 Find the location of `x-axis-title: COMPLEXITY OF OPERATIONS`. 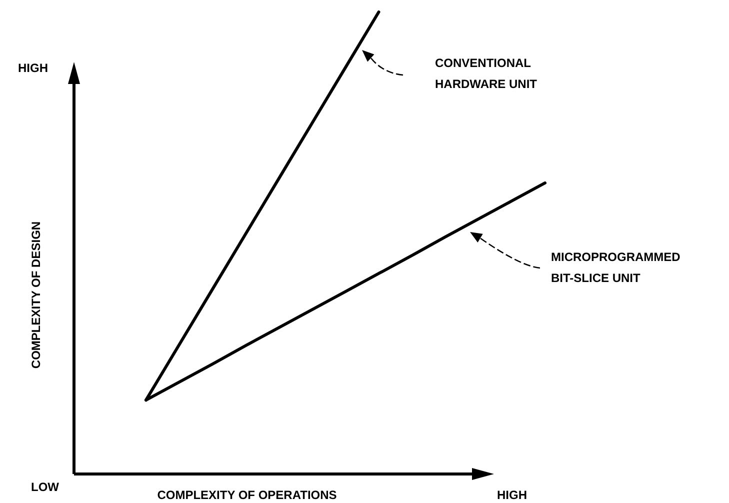

x-axis-title: COMPLEXITY OF OPERATIONS is located at coordinates (247, 495).